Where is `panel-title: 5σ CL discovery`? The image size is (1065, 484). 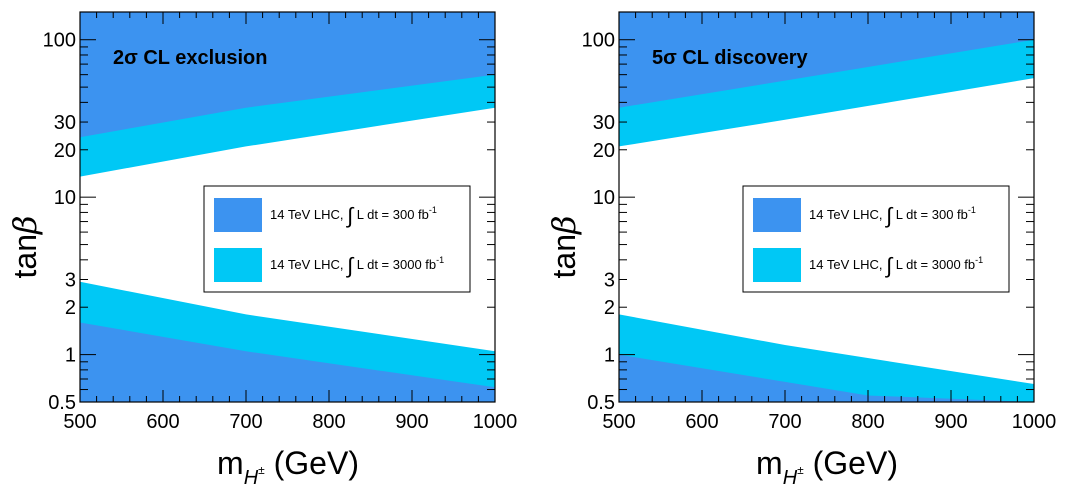
panel-title: 5σ CL discovery is located at coordinates (730, 58).